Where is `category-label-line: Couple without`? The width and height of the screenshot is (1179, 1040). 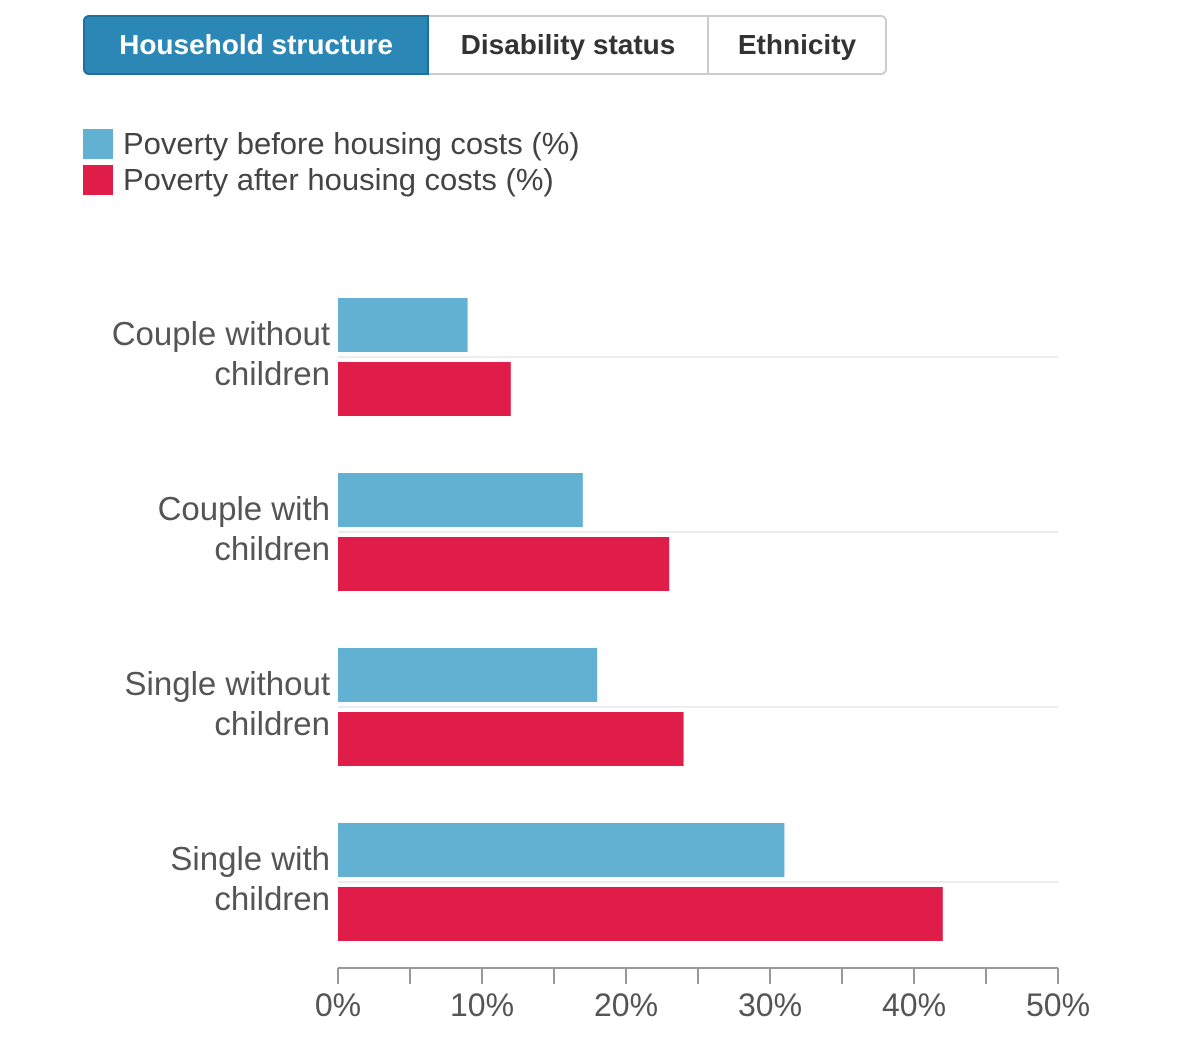 category-label-line: Couple without is located at coordinates (221, 333).